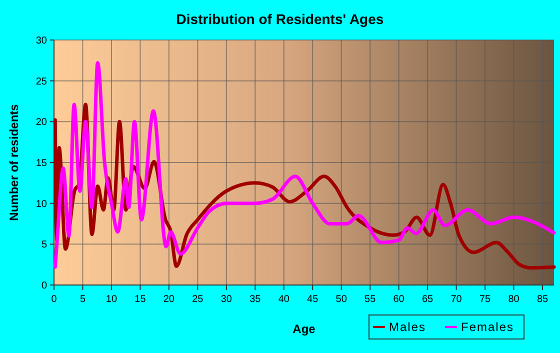  Describe the element at coordinates (342, 299) in the screenshot. I see `x-tick-label: 50` at that location.